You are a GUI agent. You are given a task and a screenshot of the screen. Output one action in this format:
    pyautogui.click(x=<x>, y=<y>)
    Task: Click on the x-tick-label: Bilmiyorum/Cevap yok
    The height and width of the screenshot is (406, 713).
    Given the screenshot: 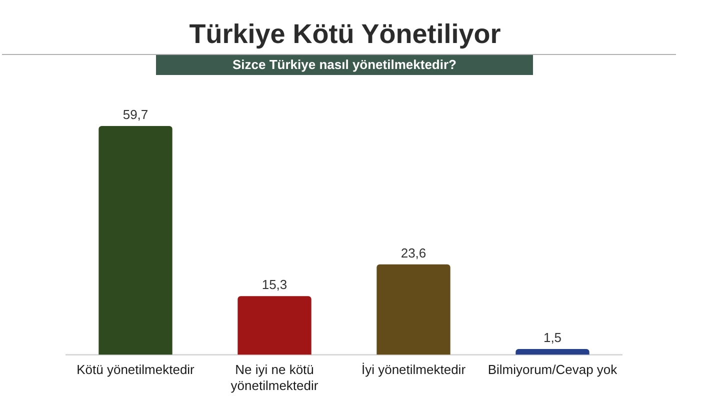 What is the action you would take?
    pyautogui.click(x=553, y=370)
    